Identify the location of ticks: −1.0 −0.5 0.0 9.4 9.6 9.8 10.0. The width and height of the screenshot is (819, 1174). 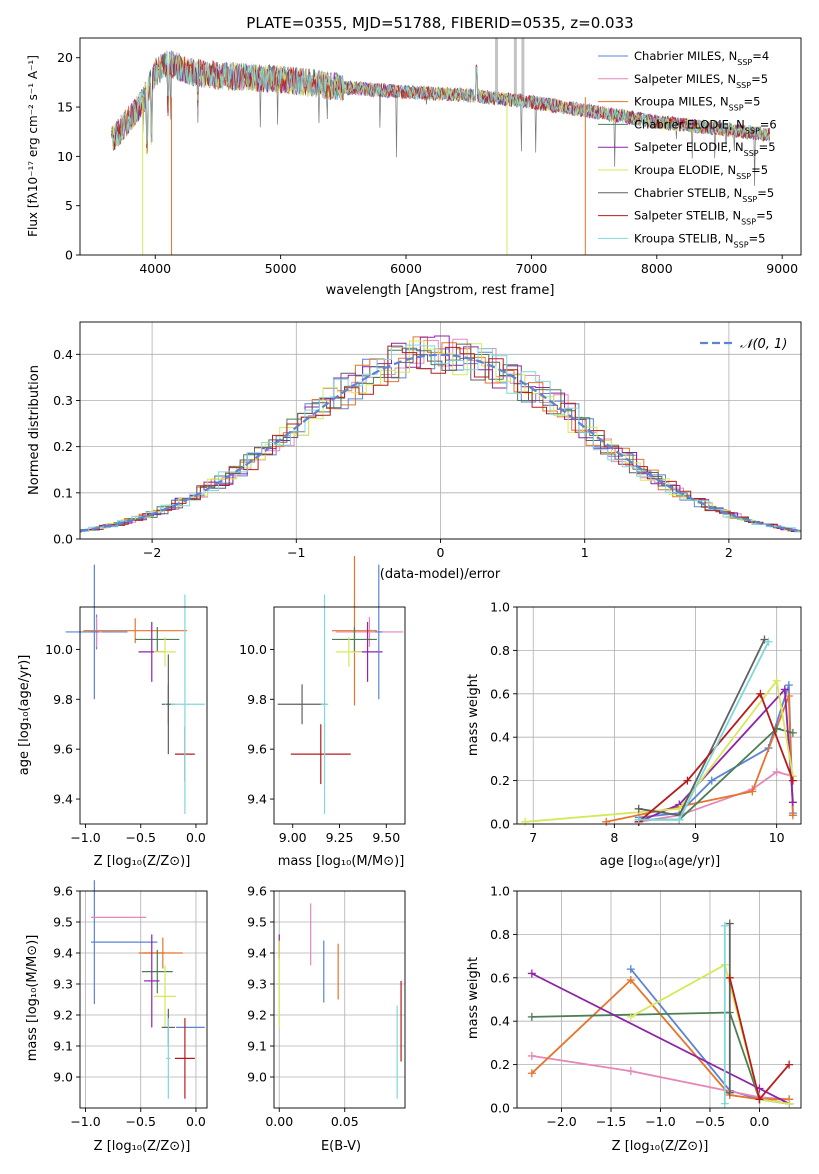
(125, 743).